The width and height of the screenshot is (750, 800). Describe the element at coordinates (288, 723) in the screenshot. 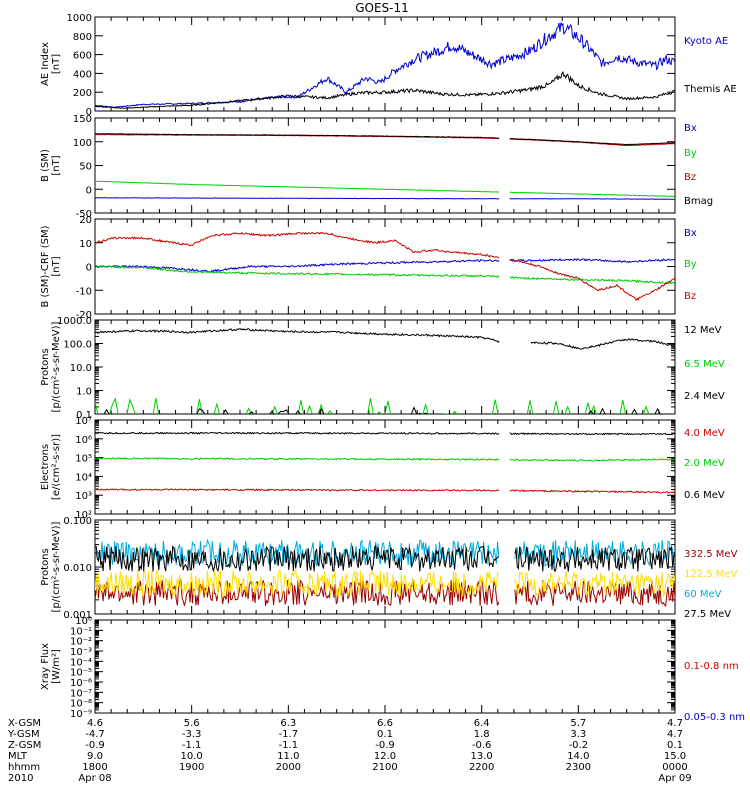

I see `ephemeris-cell: 6.3` at that location.